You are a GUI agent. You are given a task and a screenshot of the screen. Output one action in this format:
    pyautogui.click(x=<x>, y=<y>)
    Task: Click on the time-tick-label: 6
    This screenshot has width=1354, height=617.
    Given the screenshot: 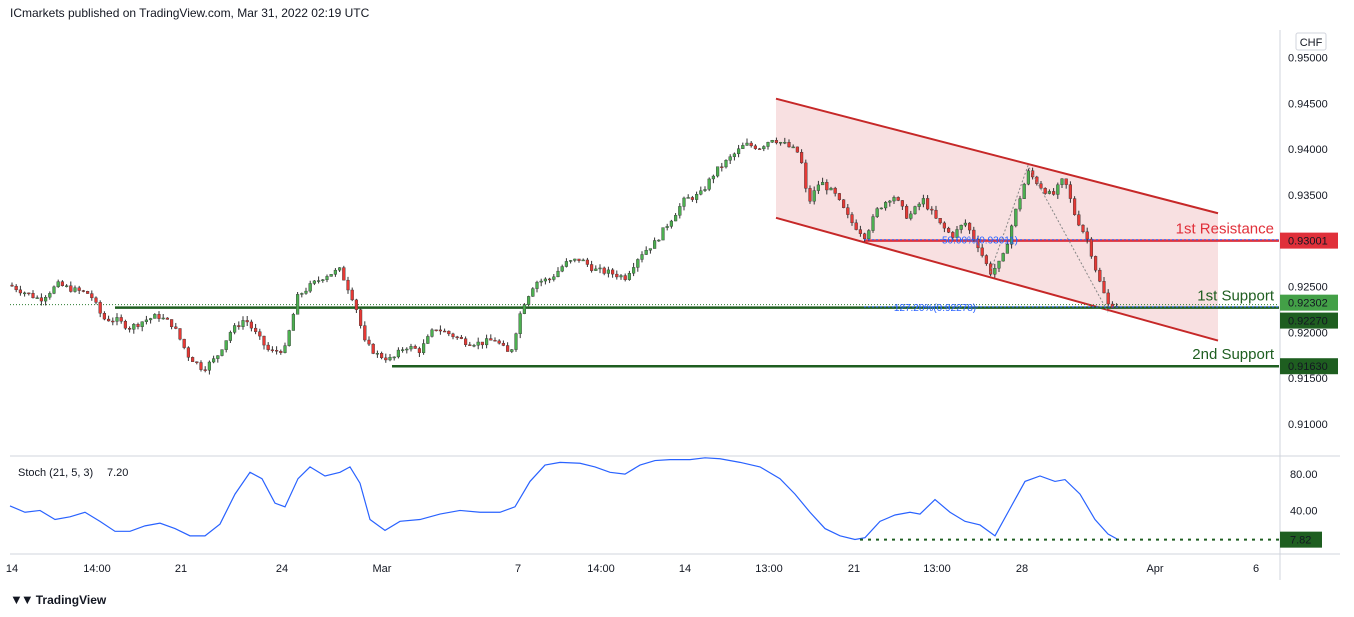 What is the action you would take?
    pyautogui.click(x=1256, y=569)
    